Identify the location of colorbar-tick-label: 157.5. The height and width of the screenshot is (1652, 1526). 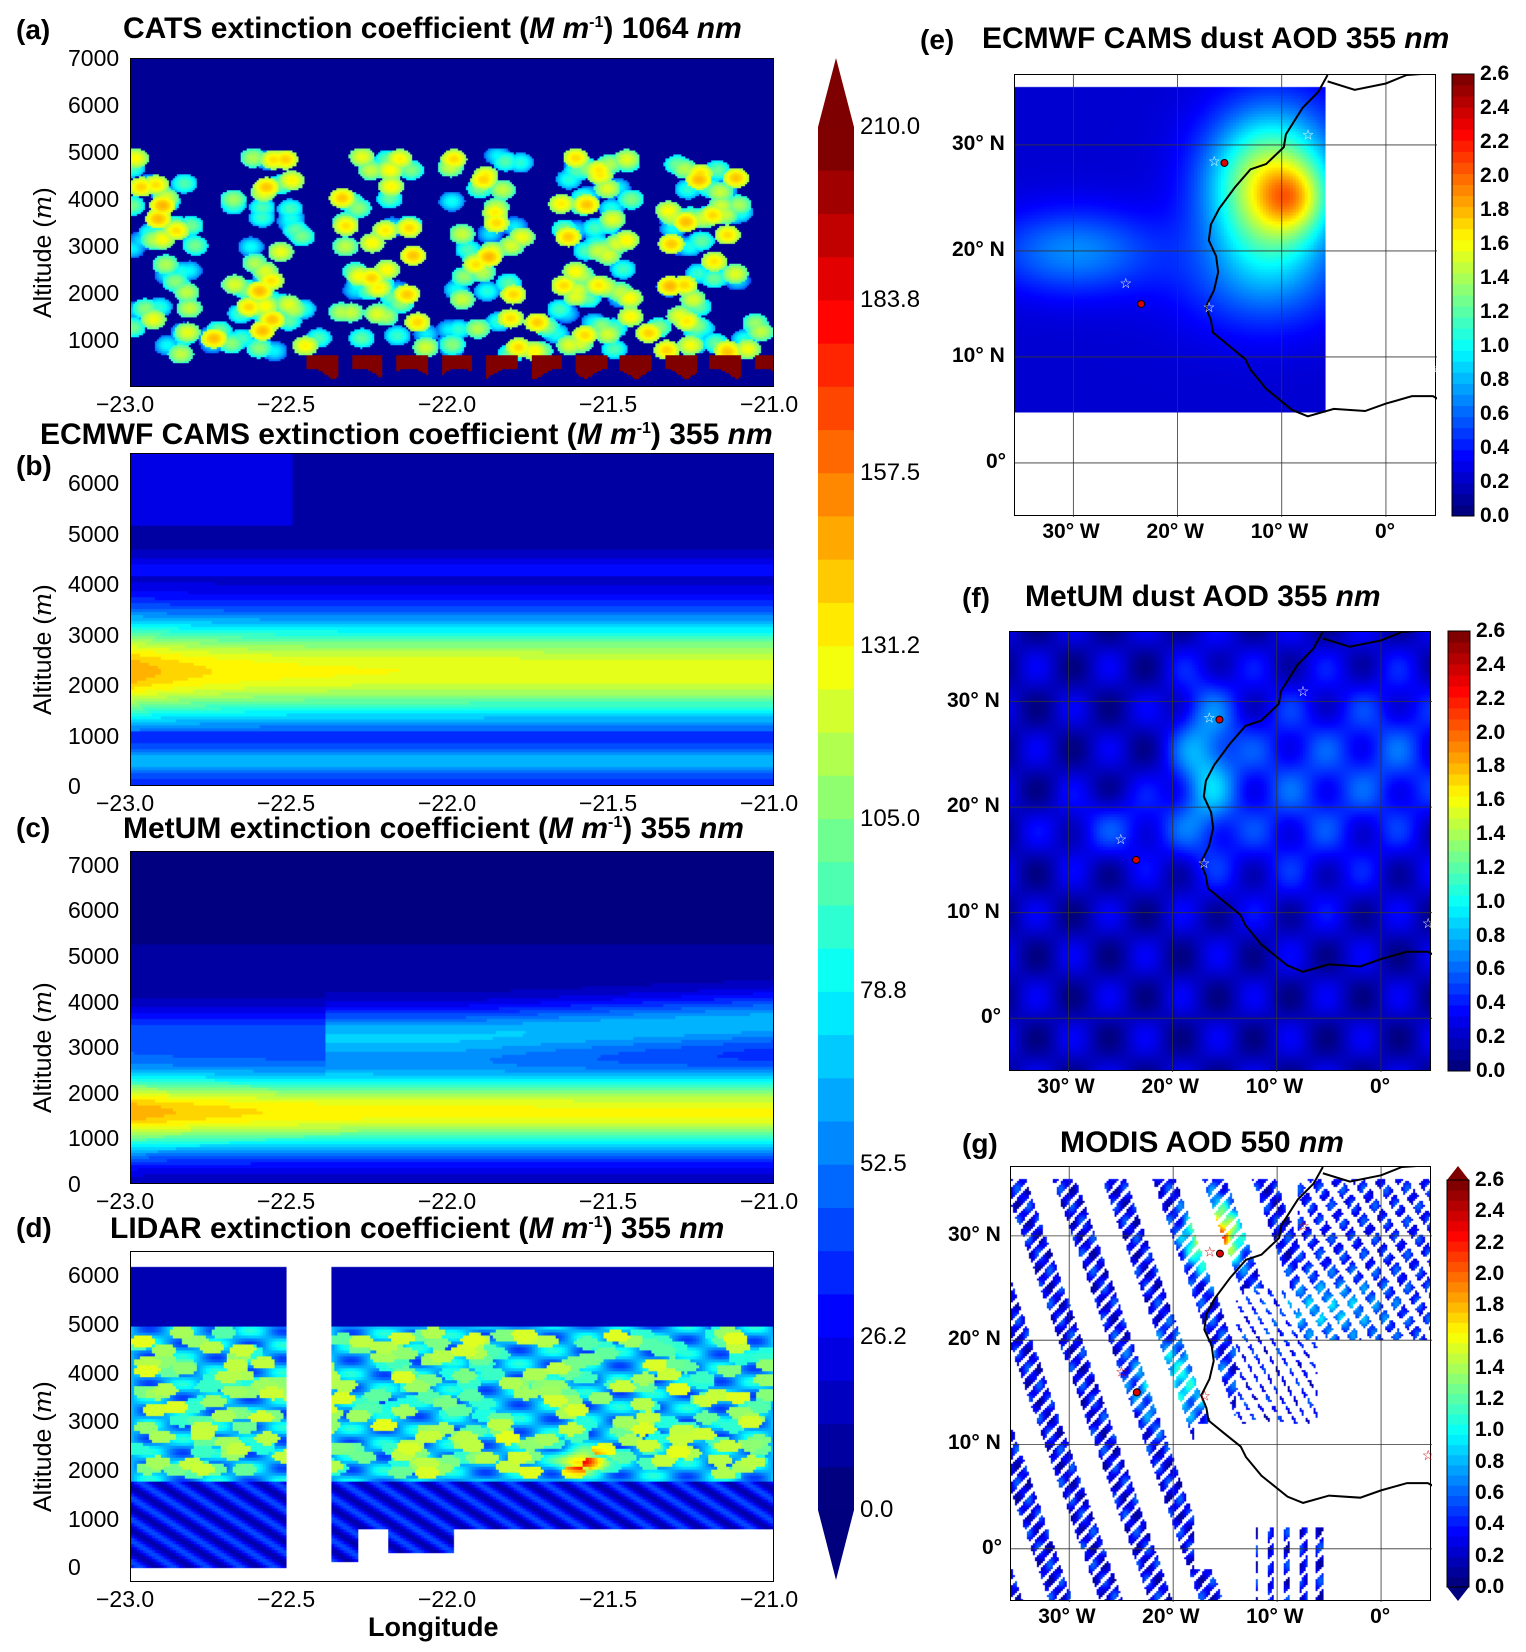
(890, 472).